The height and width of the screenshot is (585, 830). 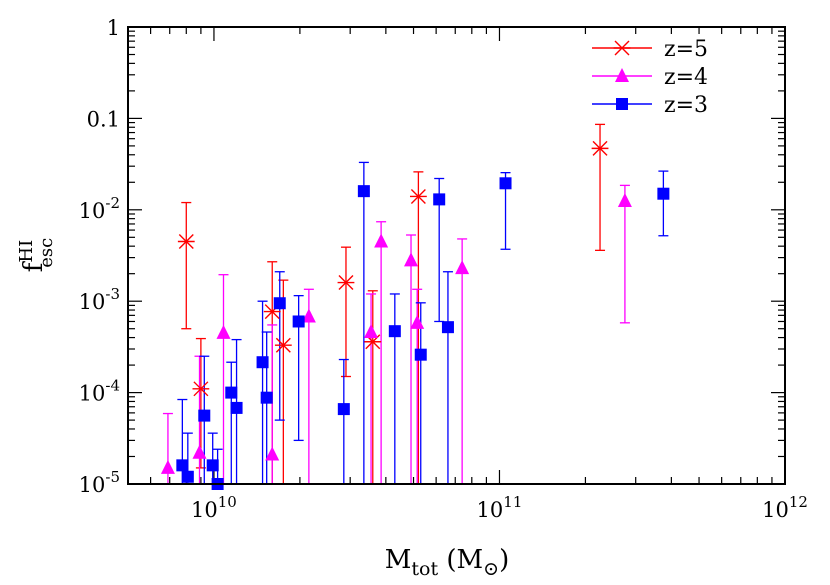 I want to click on legend-entry: z=3, so click(x=650, y=105).